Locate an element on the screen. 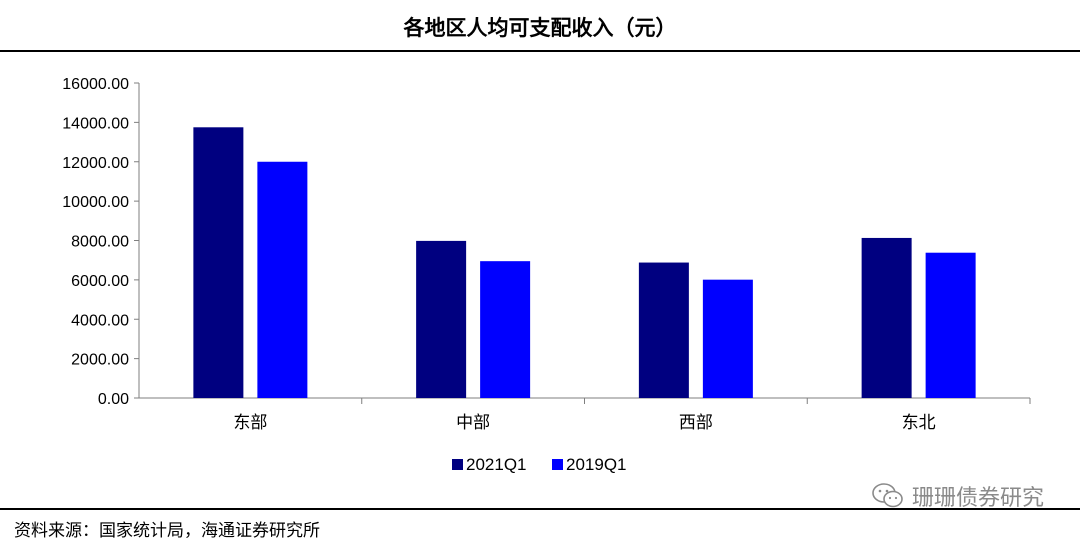 This screenshot has width=1080, height=542. y-tick-label: 12000.00 is located at coordinates (95, 163).